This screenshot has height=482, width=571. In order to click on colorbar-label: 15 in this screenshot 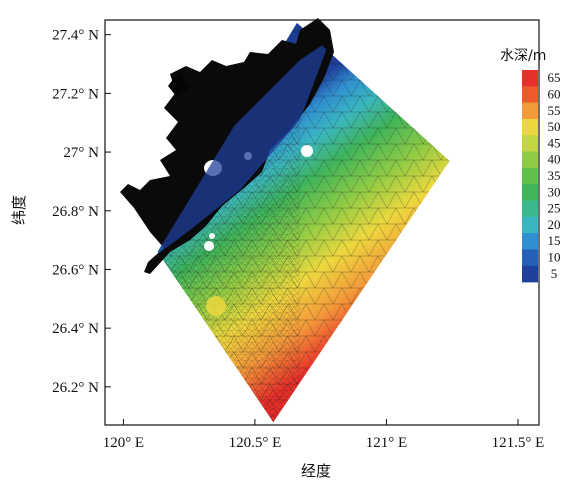, I will do `click(554, 240)`.